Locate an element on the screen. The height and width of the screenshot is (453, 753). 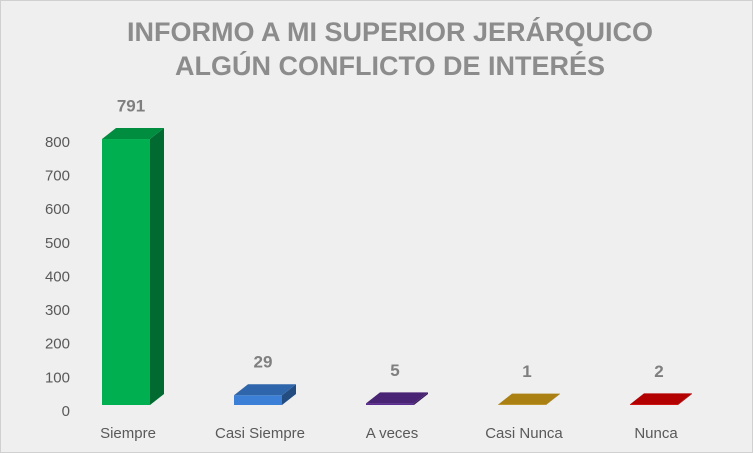
y-tick-label: 400 is located at coordinates (57, 276).